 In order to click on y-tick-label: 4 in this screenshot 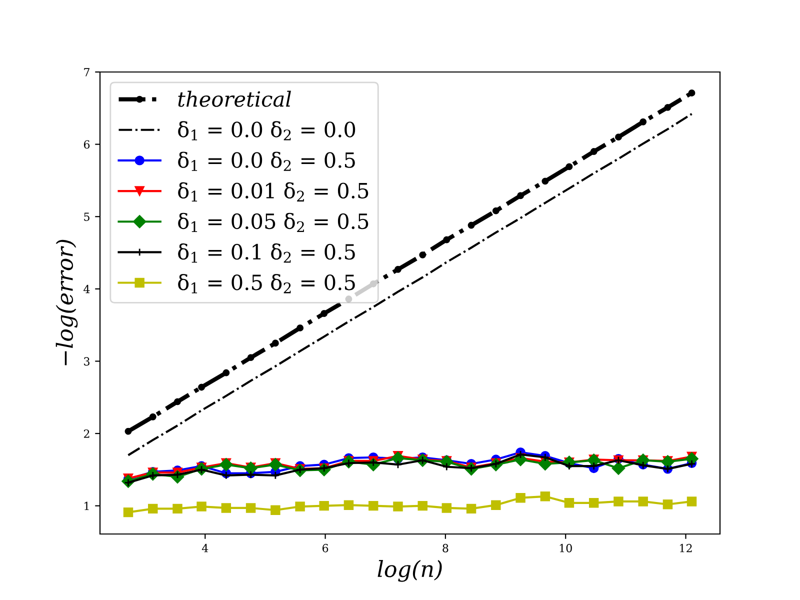, I will do `click(87, 289)`.